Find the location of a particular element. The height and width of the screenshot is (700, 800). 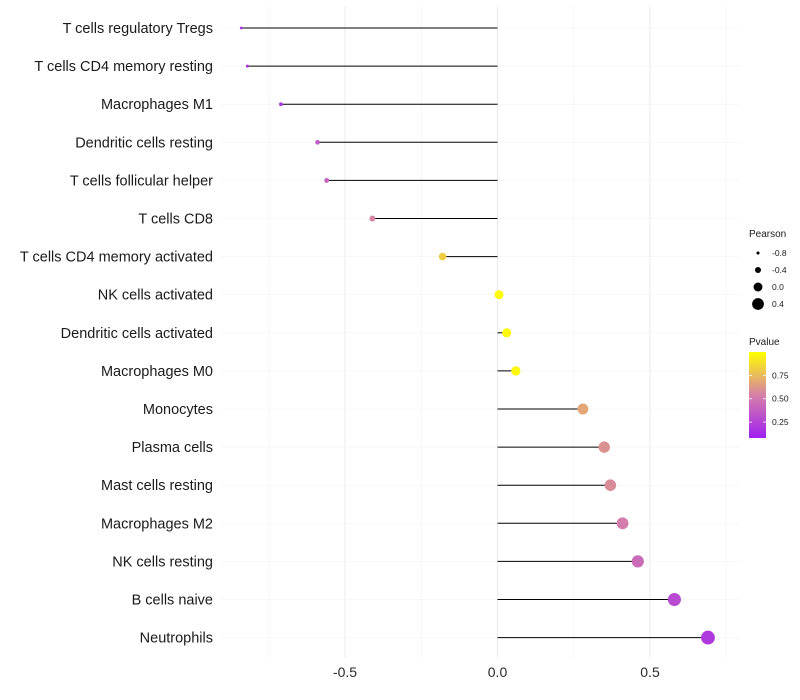

category-label: T cells regulatory Tregs is located at coordinates (138, 29).